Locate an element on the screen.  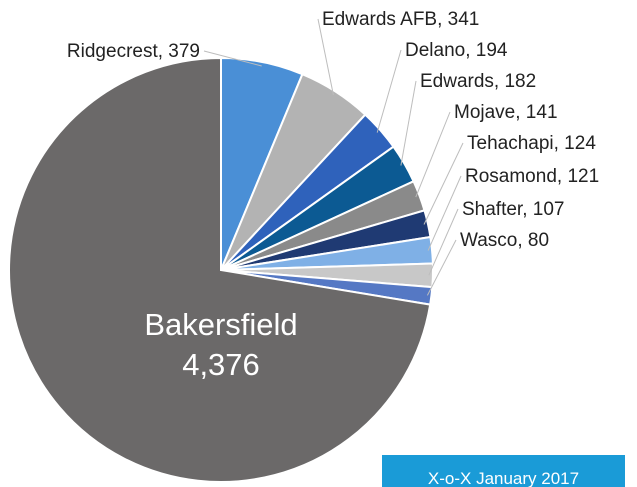
leader-rosamond is located at coordinates (444, 213).